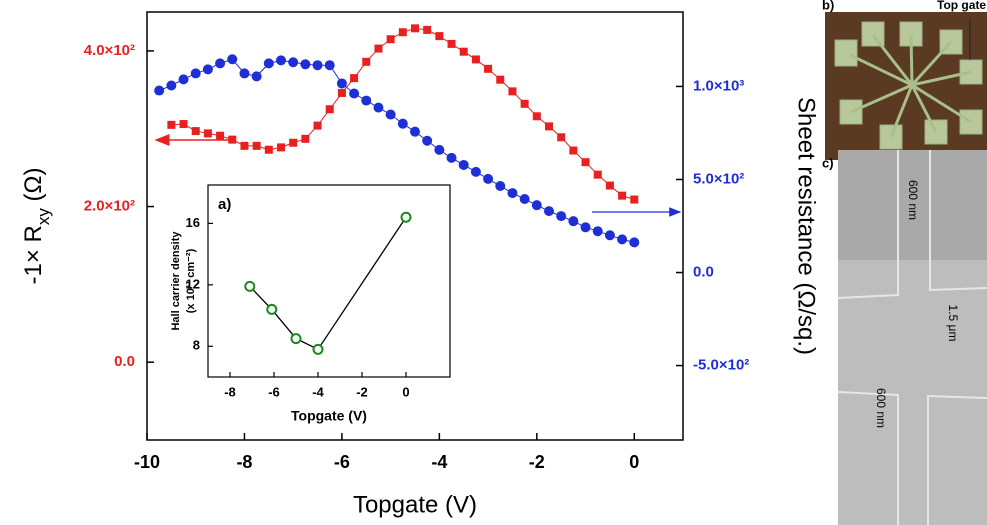  Describe the element at coordinates (176, 281) in the screenshot. I see `y-axis-label: Hall carrier density` at that location.